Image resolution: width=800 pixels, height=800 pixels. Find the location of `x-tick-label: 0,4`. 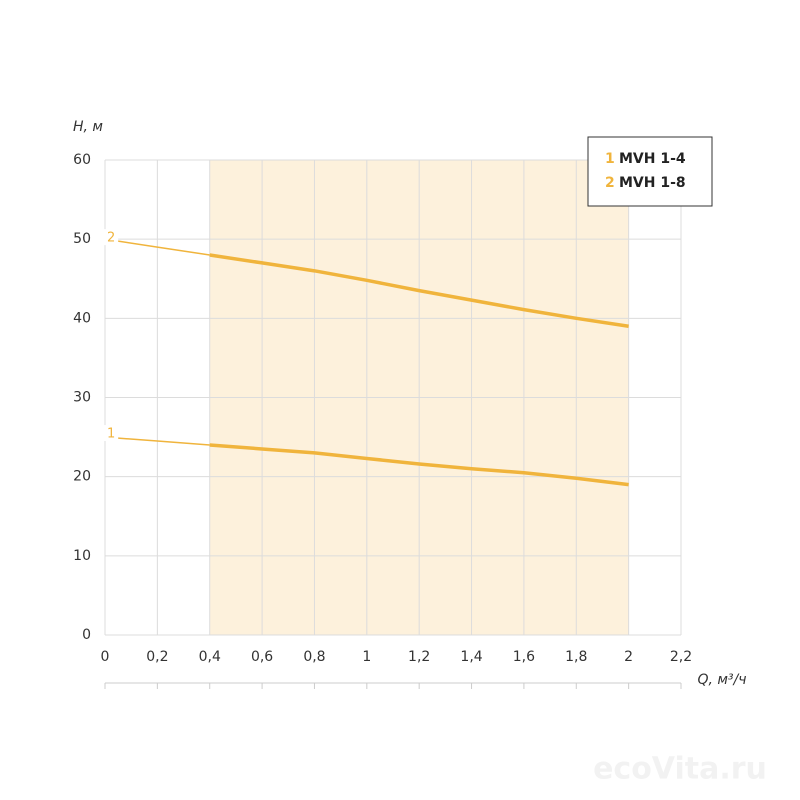

x-tick-label: 0,4 is located at coordinates (210, 657).